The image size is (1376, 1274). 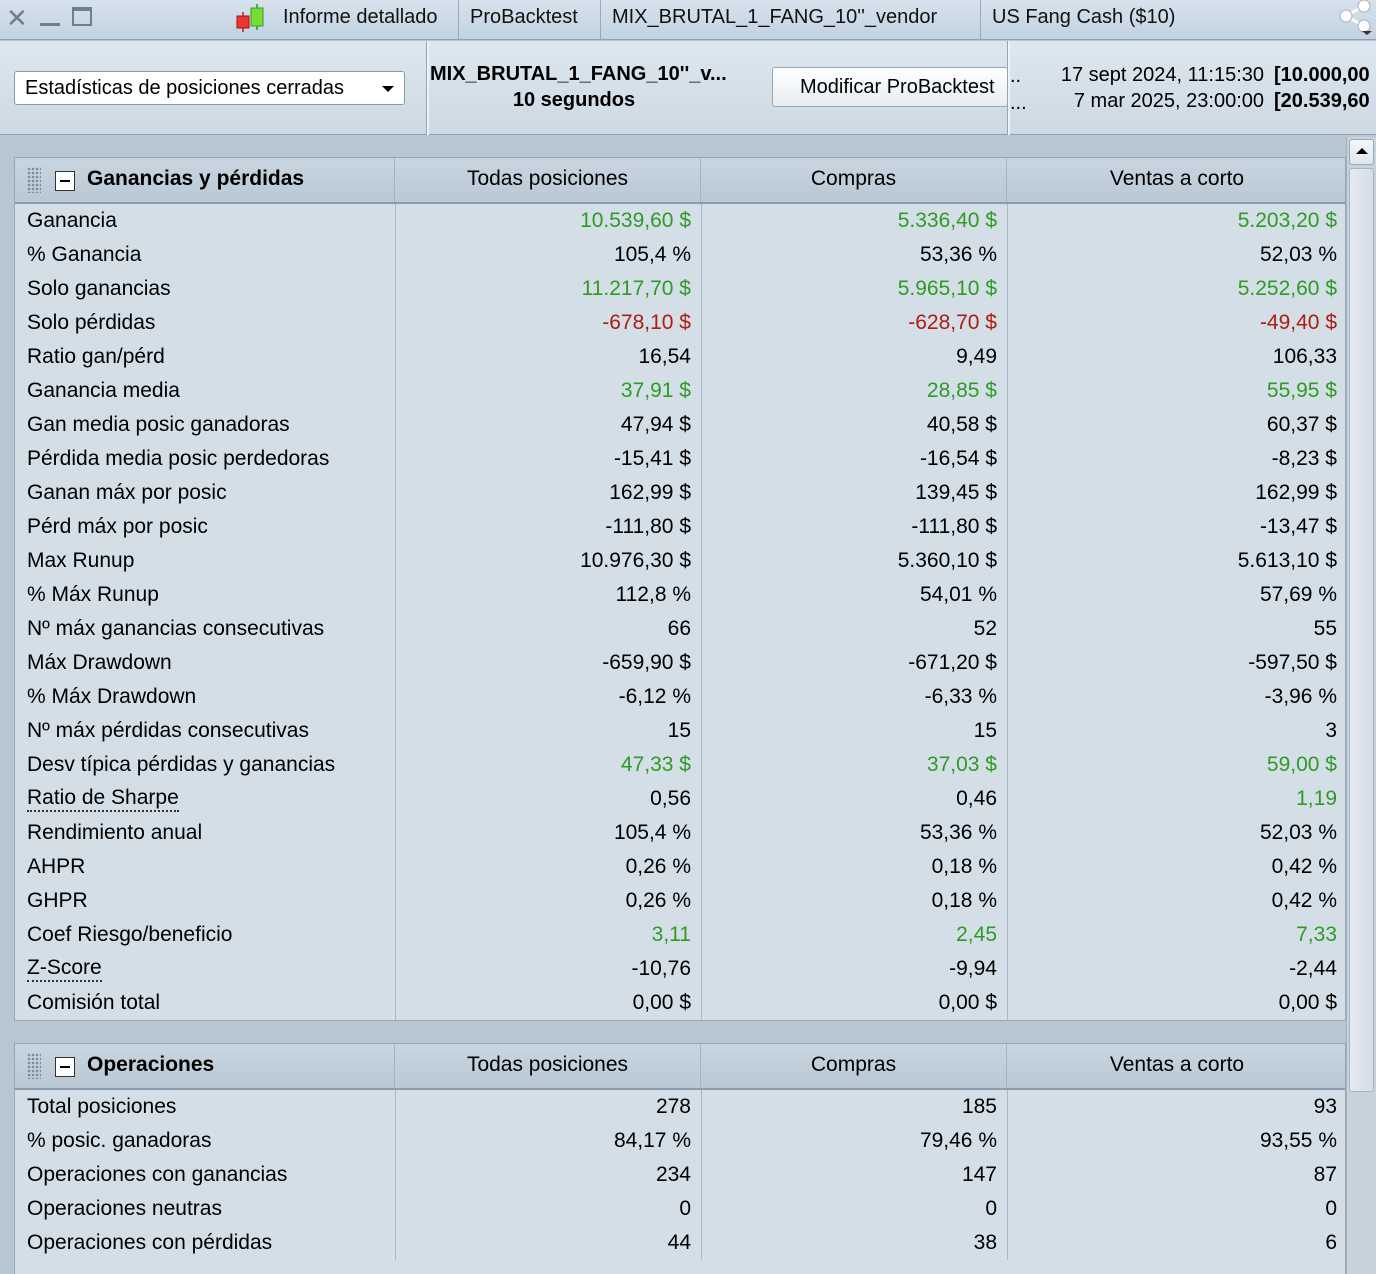 I want to click on value-all: 162,99 $, so click(x=650, y=492).